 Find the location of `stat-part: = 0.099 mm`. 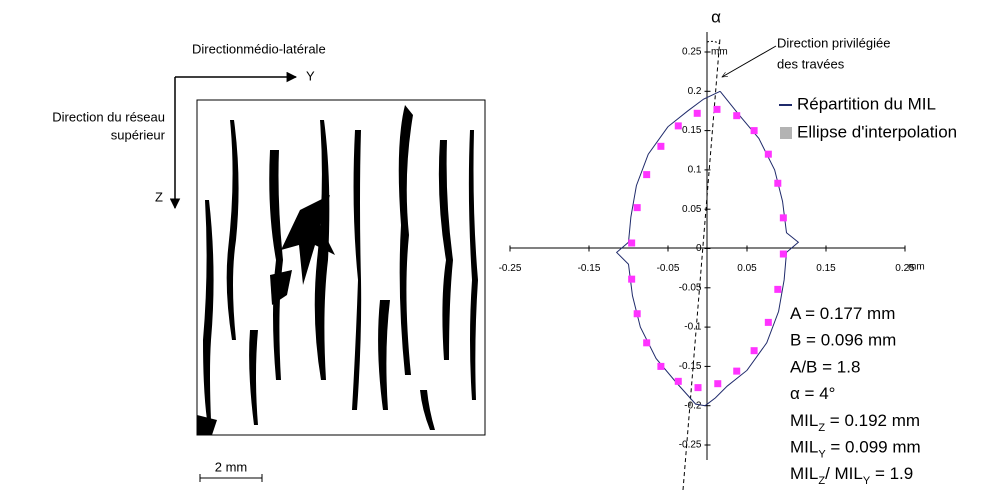

stat-part: = 0.099 mm is located at coordinates (873, 447).